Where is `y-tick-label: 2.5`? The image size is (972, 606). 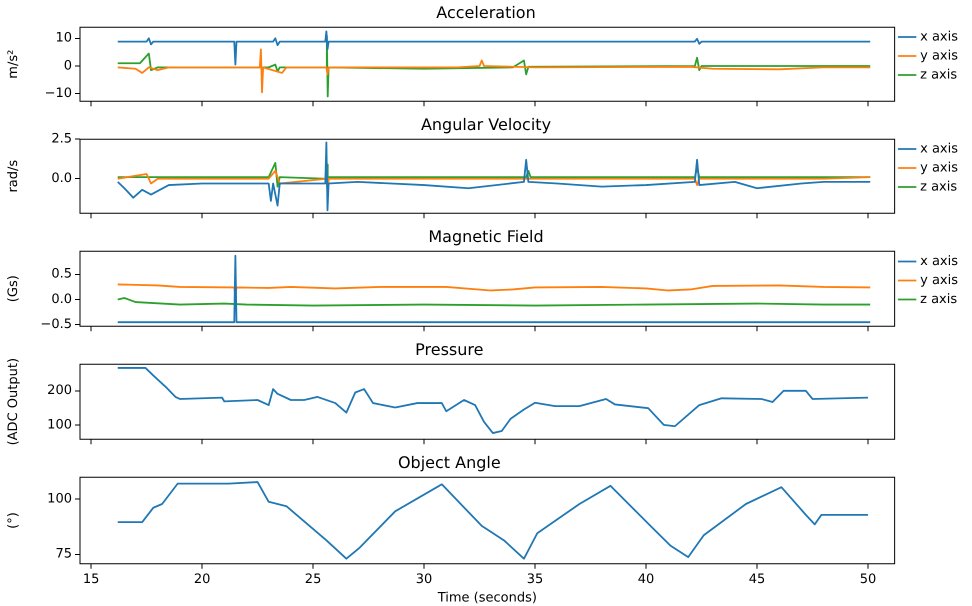 y-tick-label: 2.5 is located at coordinates (61, 139).